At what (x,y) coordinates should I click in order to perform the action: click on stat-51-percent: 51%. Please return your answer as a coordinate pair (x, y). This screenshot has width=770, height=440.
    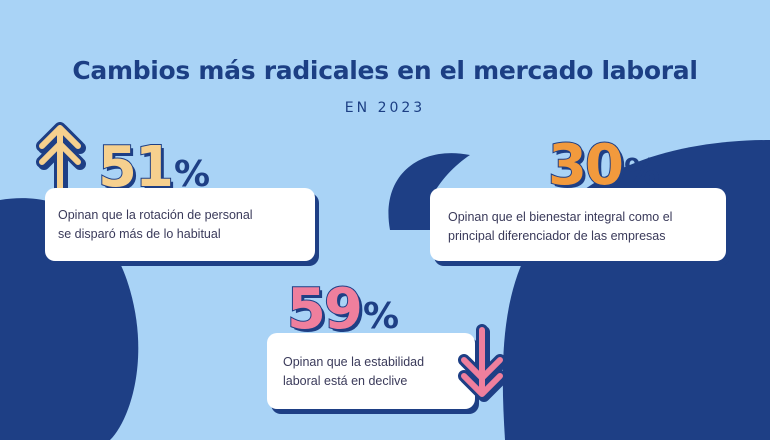
    Looking at the image, I should click on (154, 168).